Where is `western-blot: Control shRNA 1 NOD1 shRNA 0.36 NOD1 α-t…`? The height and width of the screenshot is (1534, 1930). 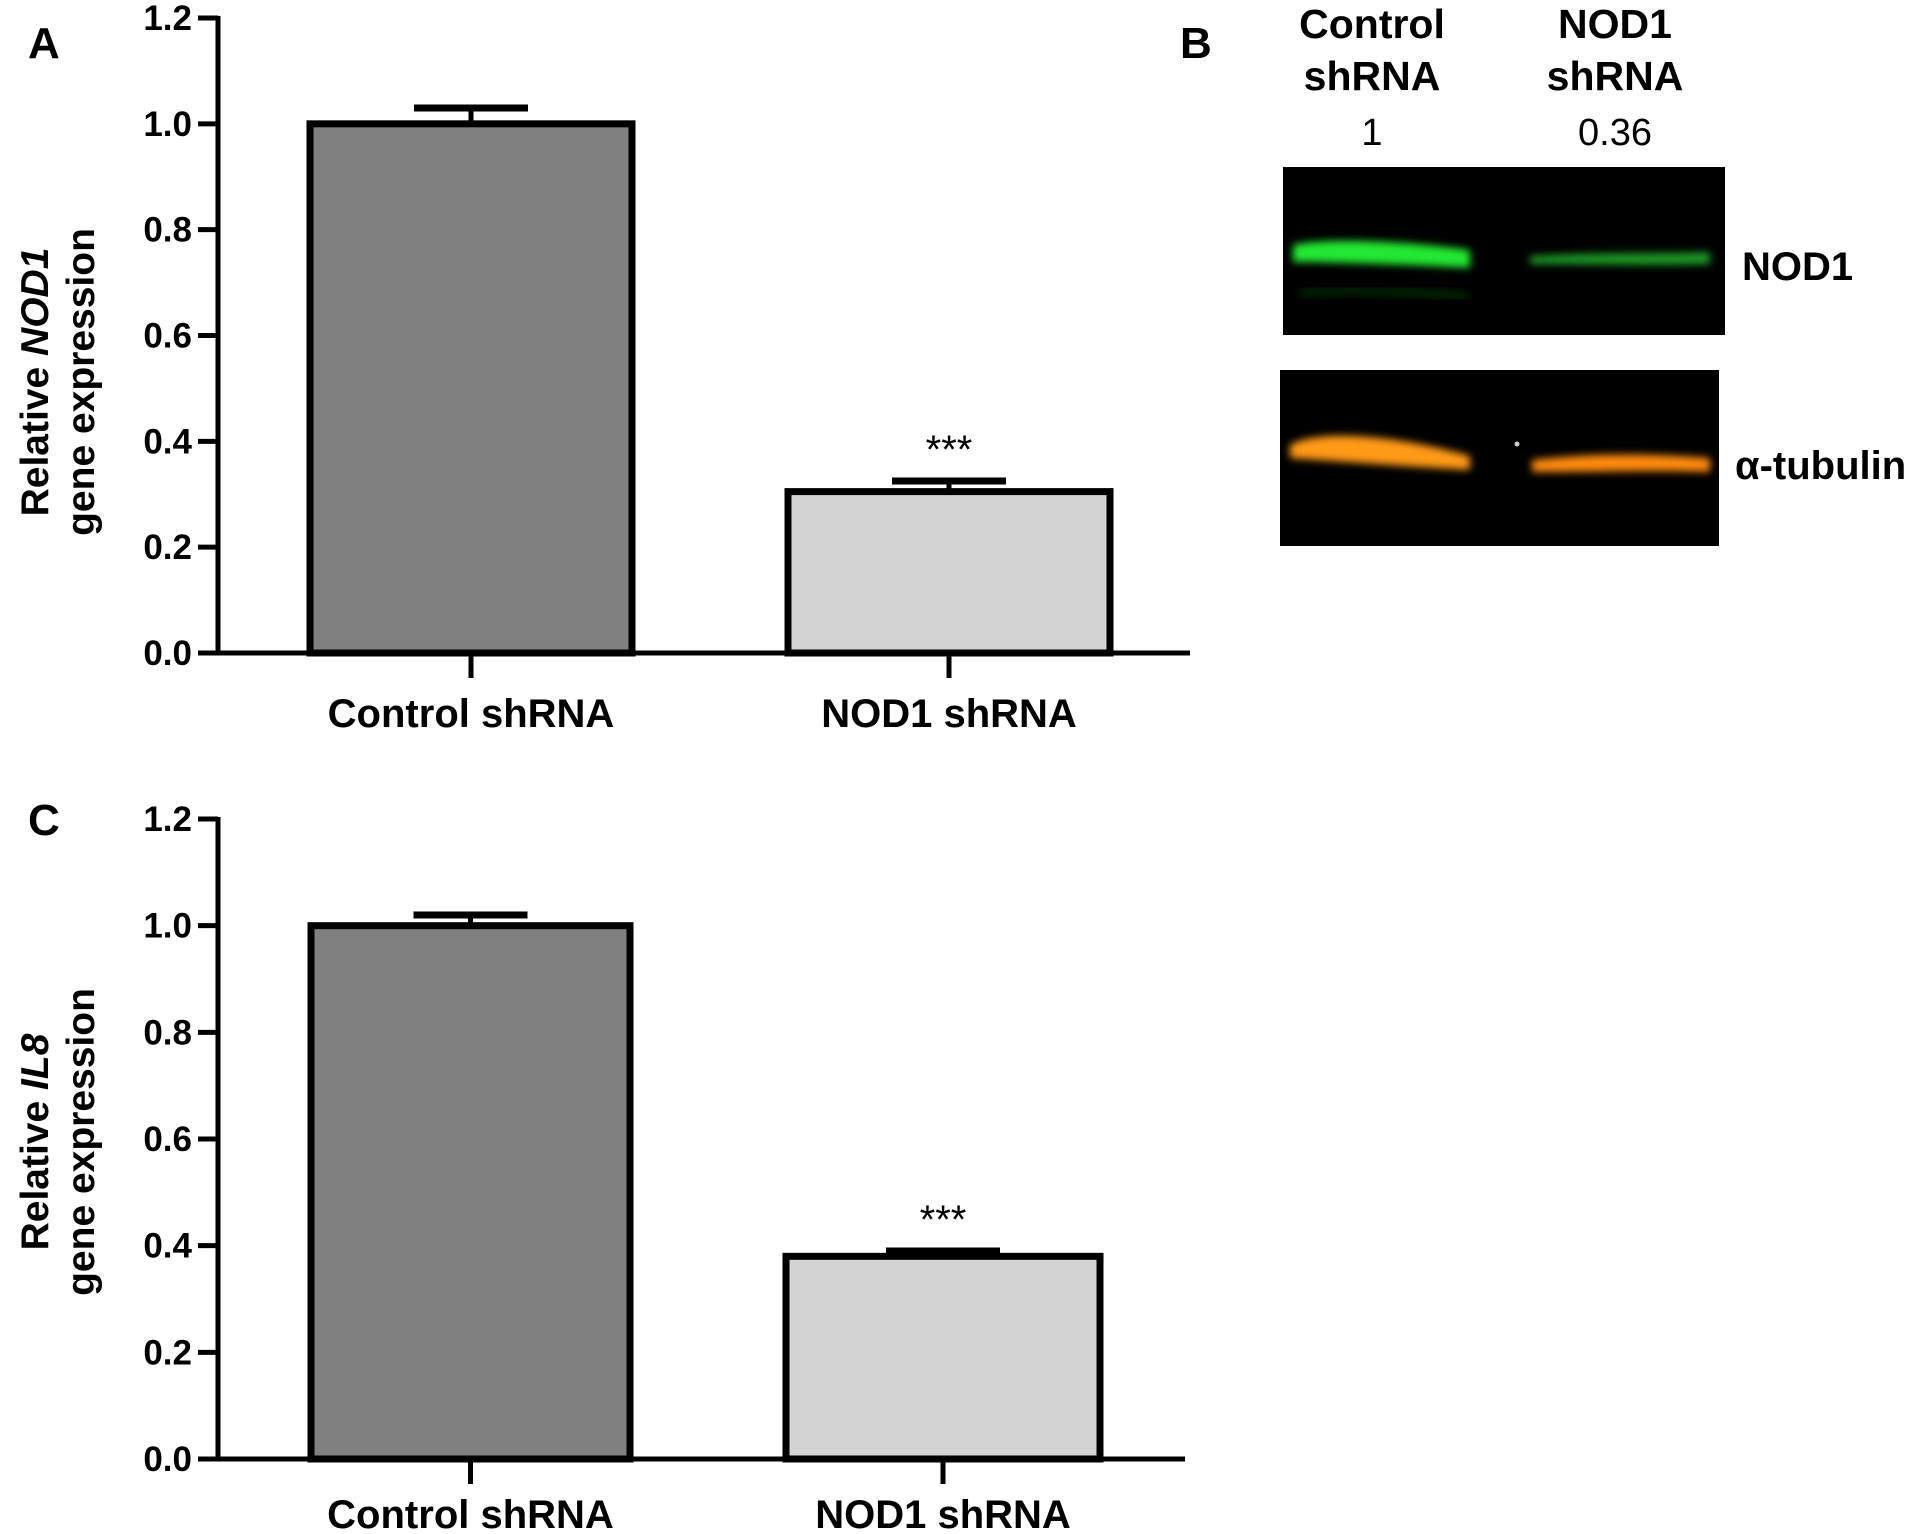 western-blot: Control shRNA 1 NOD1 shRNA 0.36 NOD1 α-t… is located at coordinates (1593, 273).